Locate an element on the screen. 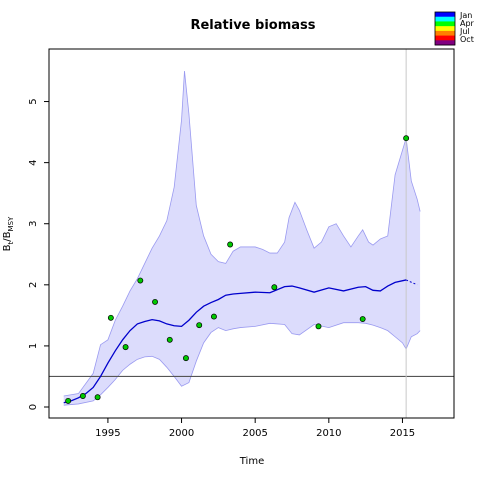 Image resolution: width=480 pixels, height=480 pixels. x-tick-label: 1995 is located at coordinates (107, 433).